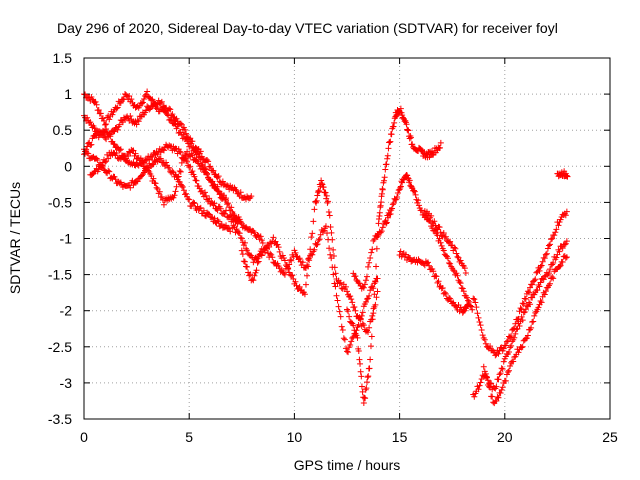 The width and height of the screenshot is (640, 480). Describe the element at coordinates (66, 239) in the screenshot. I see `y-tick-label: -1` at that location.